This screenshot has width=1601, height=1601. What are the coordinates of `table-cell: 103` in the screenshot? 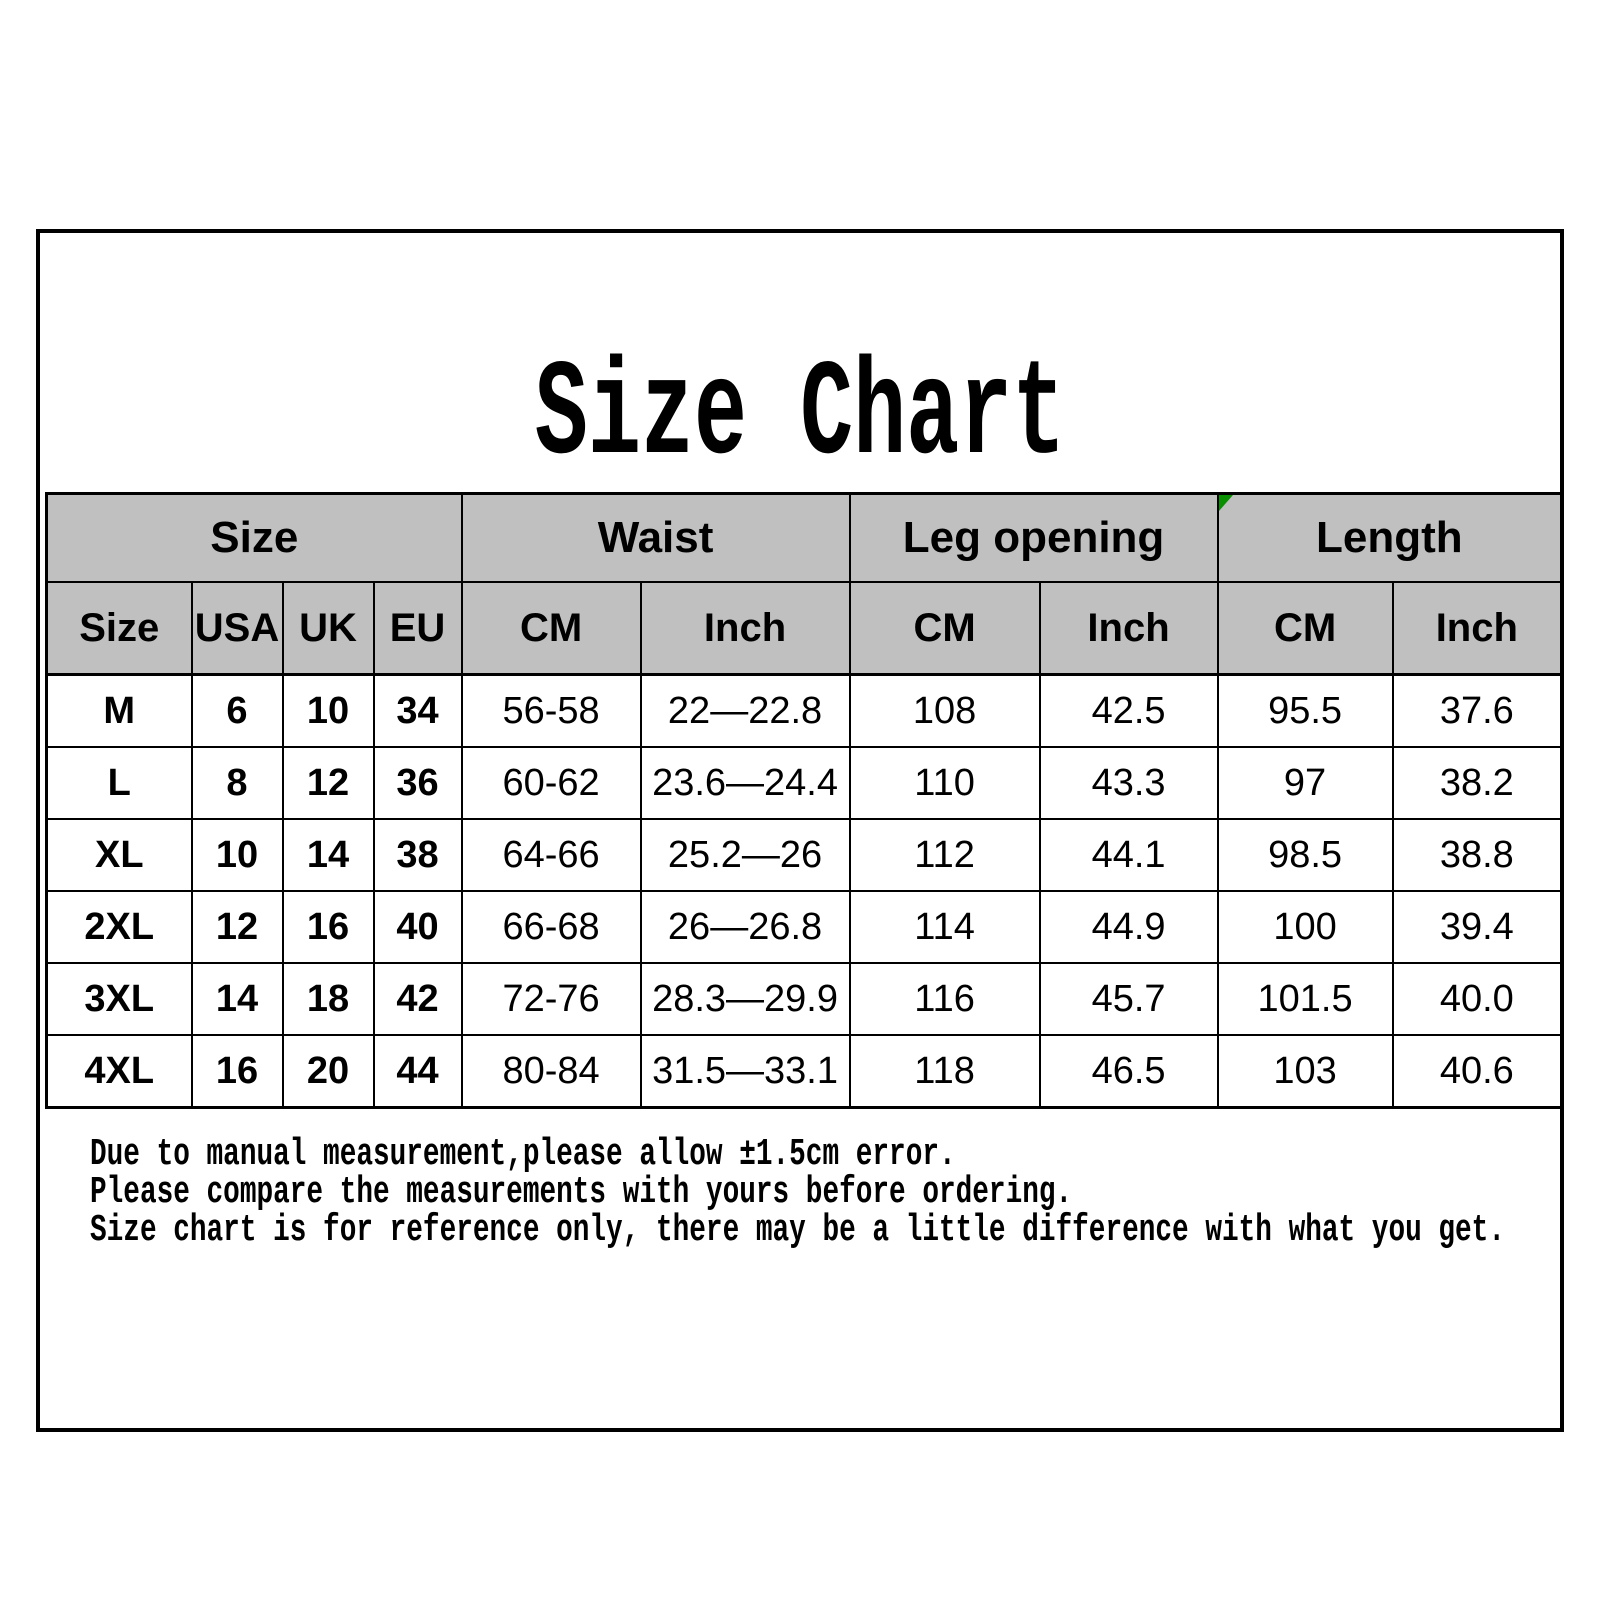 It's located at (1305, 1071).